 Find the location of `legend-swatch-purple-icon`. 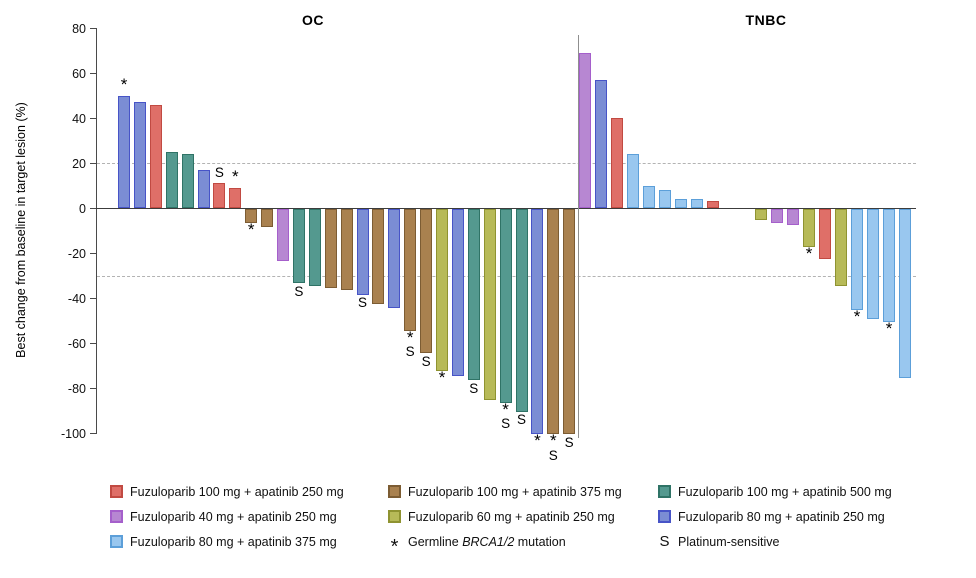

legend-swatch-purple-icon is located at coordinates (116, 516).